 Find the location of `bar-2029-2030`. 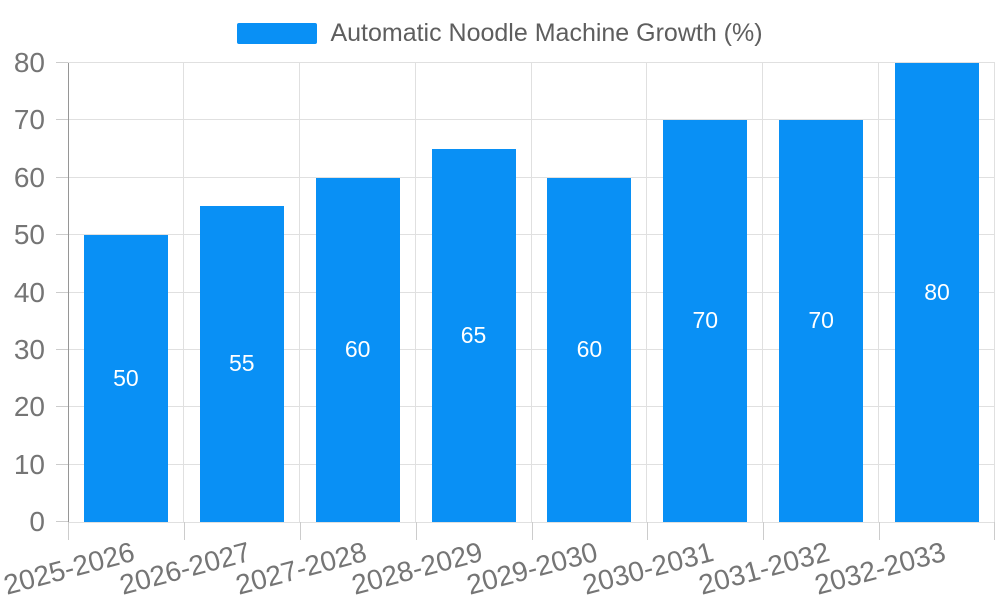

bar-2029-2030 is located at coordinates (589, 349).